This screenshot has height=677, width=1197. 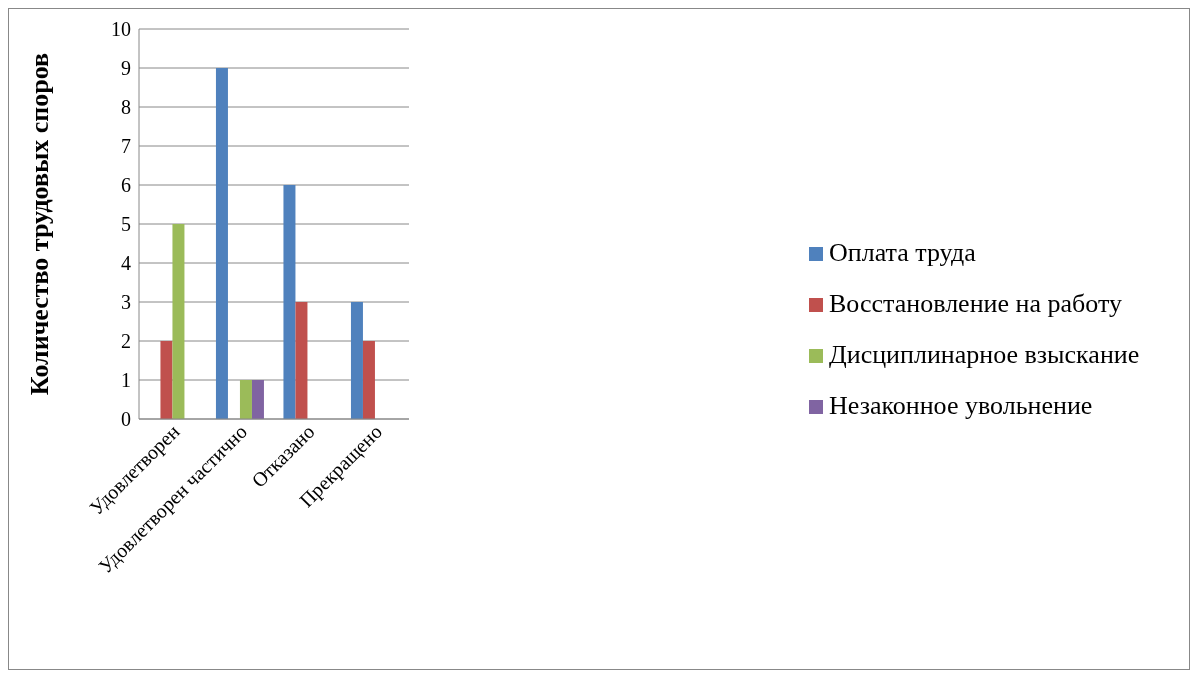 I want to click on y-tick-label: 10, so click(x=121, y=29).